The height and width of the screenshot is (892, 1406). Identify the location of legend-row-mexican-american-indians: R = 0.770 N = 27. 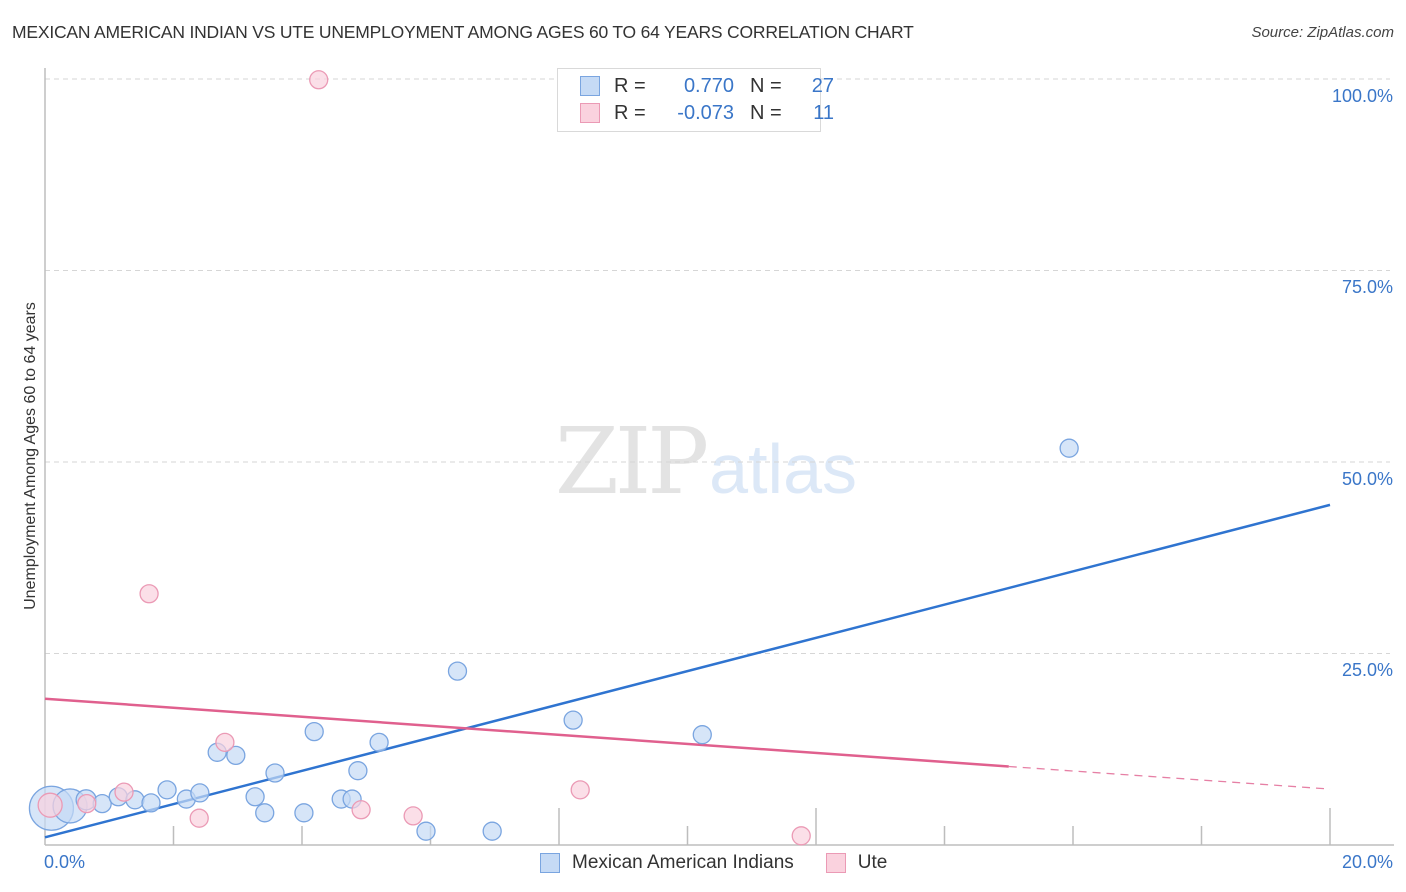
(707, 86).